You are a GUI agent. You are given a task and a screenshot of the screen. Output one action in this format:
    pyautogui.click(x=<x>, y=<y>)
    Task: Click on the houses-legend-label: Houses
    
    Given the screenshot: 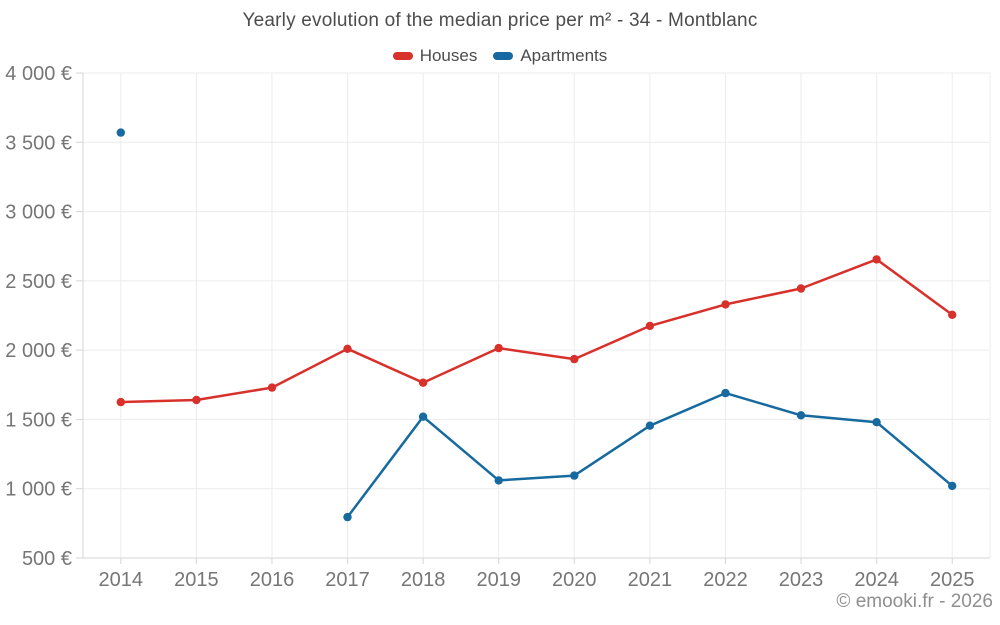 What is the action you would take?
    pyautogui.click(x=448, y=55)
    